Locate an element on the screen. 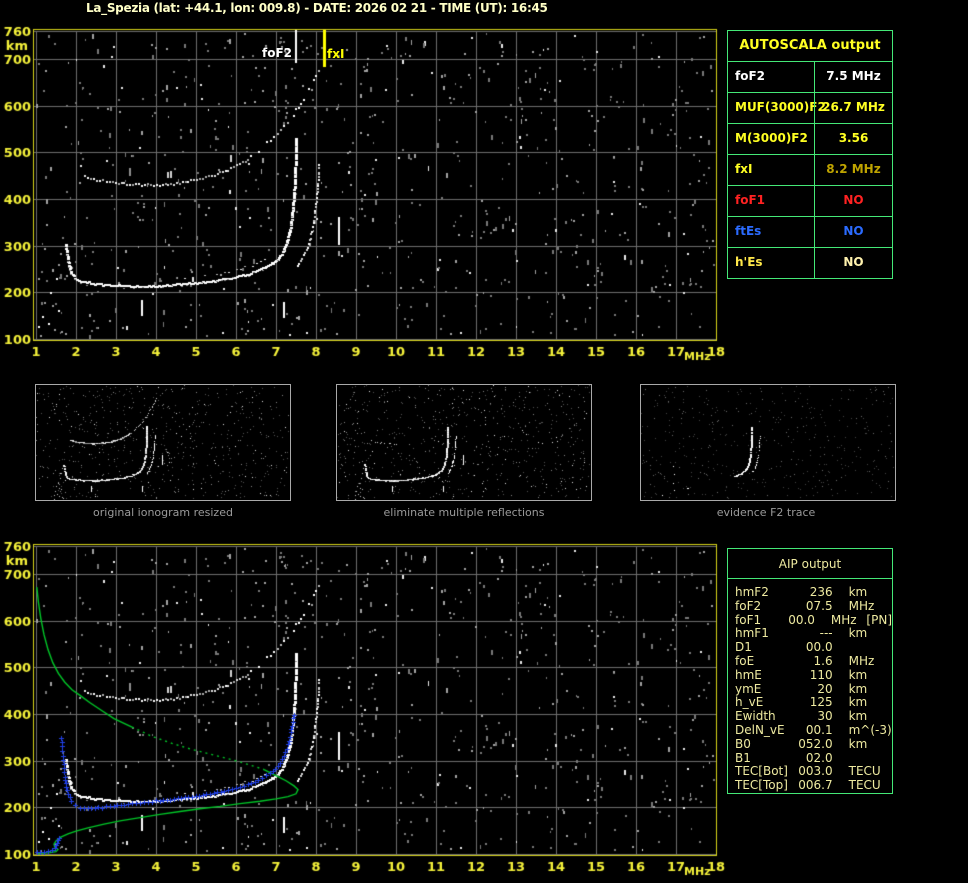 The height and width of the screenshot is (883, 968). aip-label: TEC[Top] is located at coordinates (761, 785).